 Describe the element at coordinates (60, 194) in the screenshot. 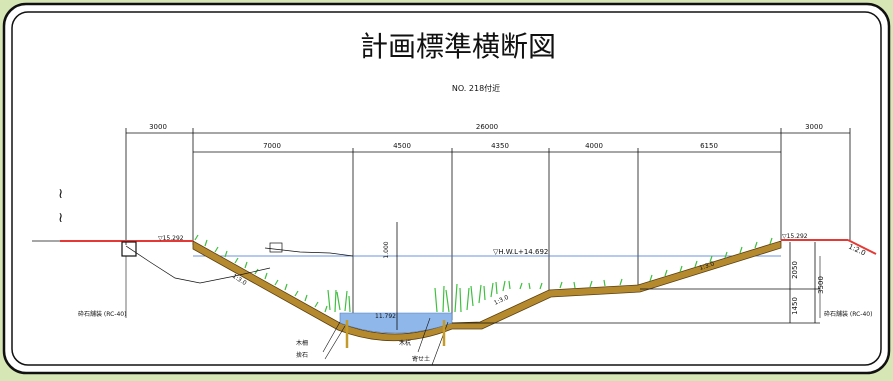

I see `break-mark-upper: ≀` at that location.